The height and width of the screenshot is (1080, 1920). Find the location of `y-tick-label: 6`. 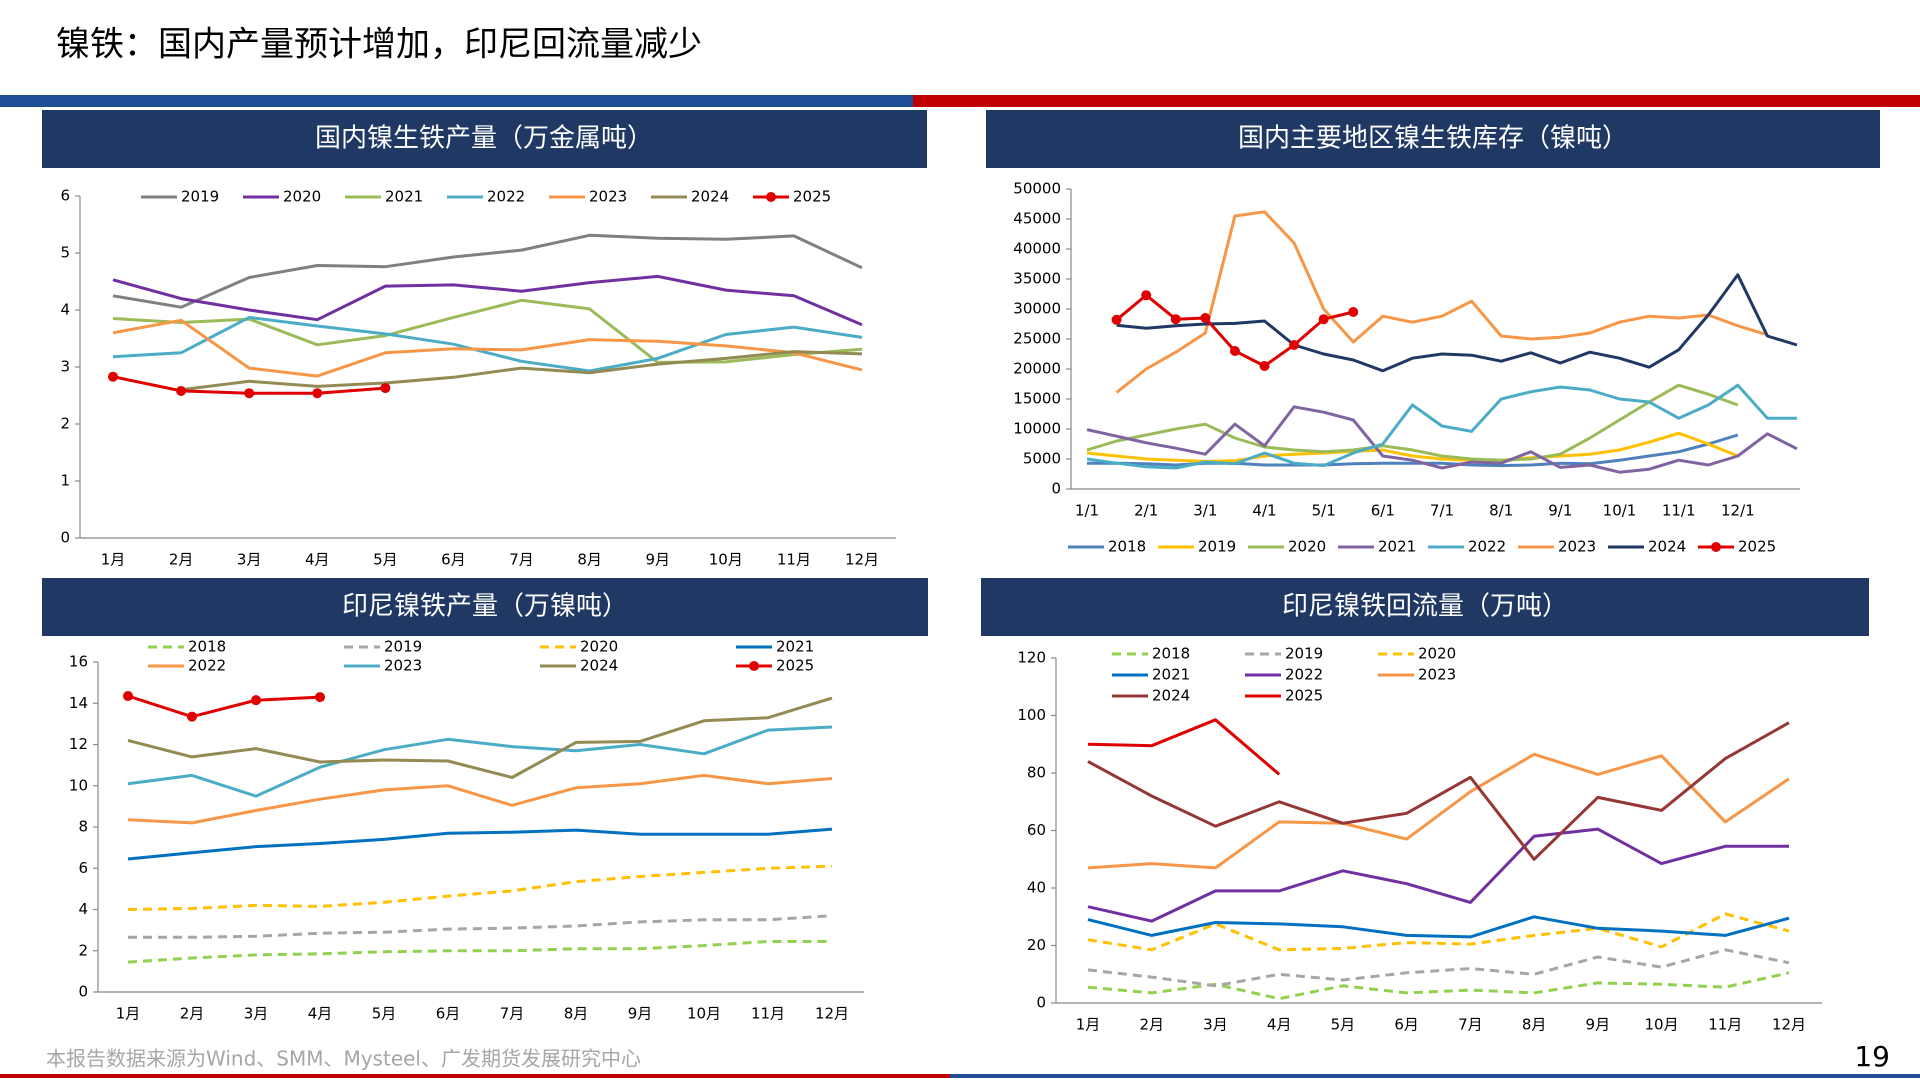

y-tick-label: 6 is located at coordinates (65, 196).